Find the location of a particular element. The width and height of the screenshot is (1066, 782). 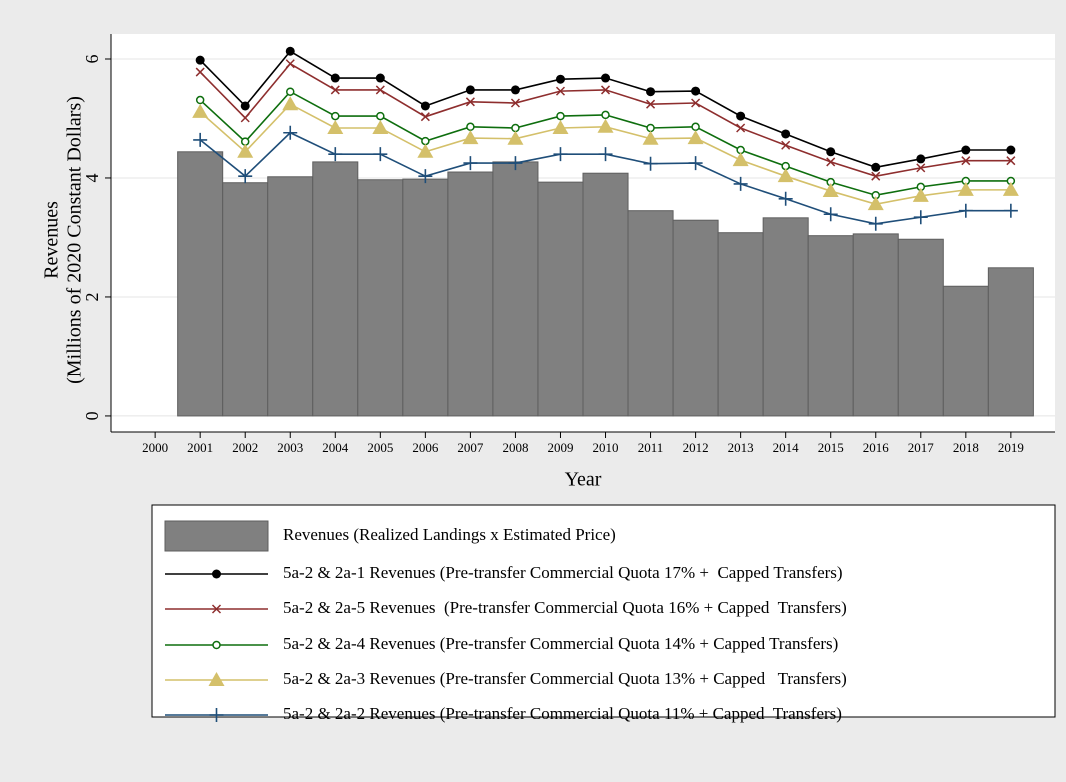

y-axis-title: (Millions of 2020 Constant Dollars) is located at coordinates (75, 240).